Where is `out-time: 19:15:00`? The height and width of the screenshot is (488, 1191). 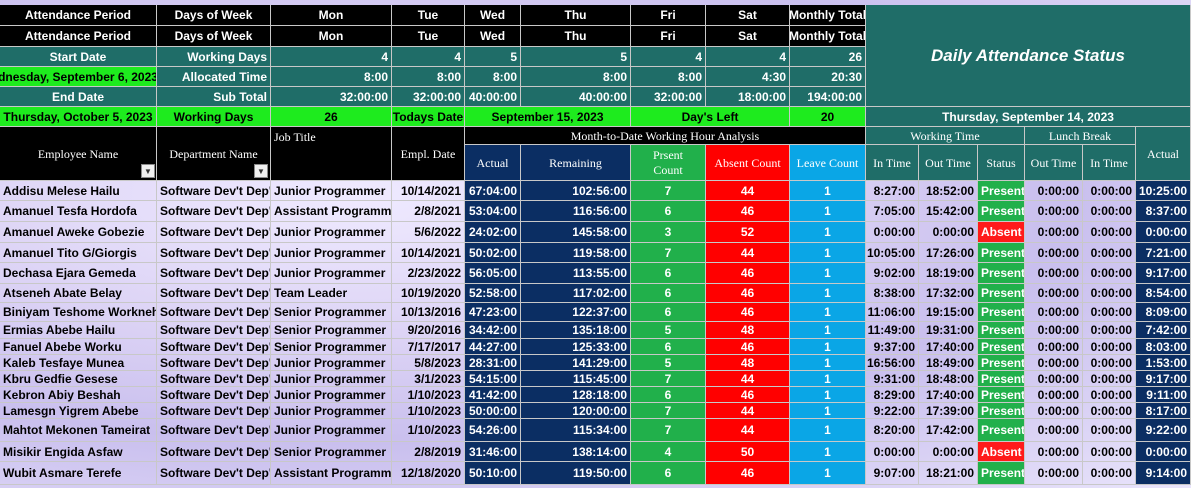 out-time: 19:15:00 is located at coordinates (948, 312).